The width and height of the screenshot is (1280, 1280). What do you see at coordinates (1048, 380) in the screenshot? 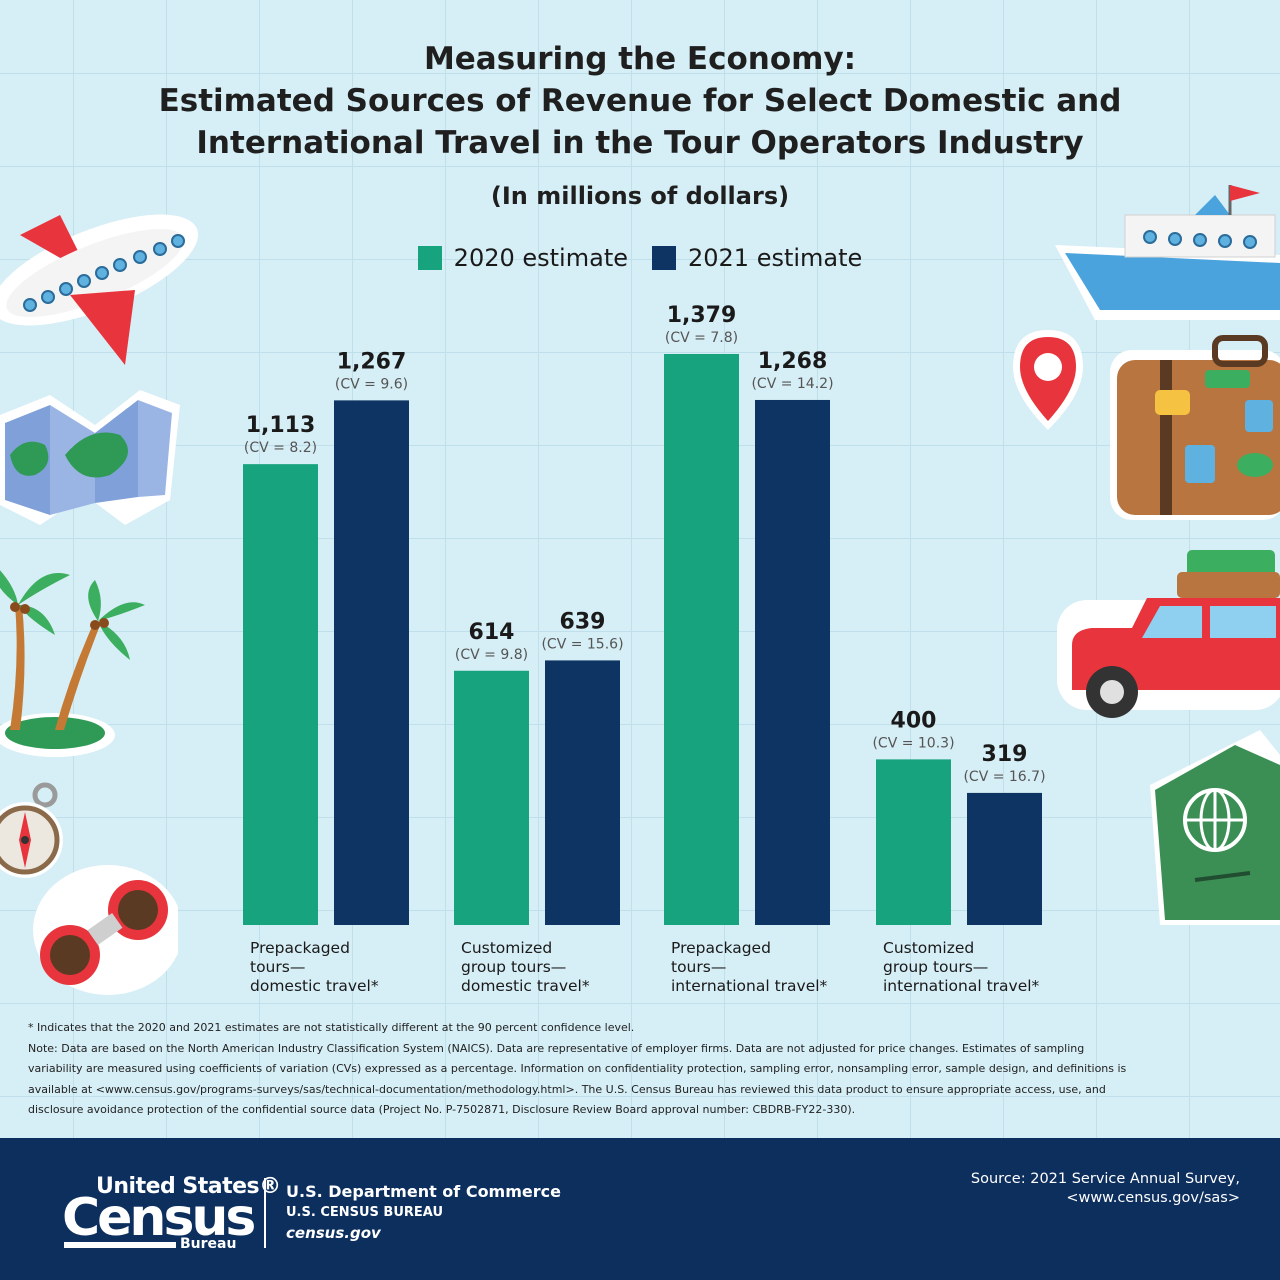
I see `location-pin-icon` at bounding box center [1048, 380].